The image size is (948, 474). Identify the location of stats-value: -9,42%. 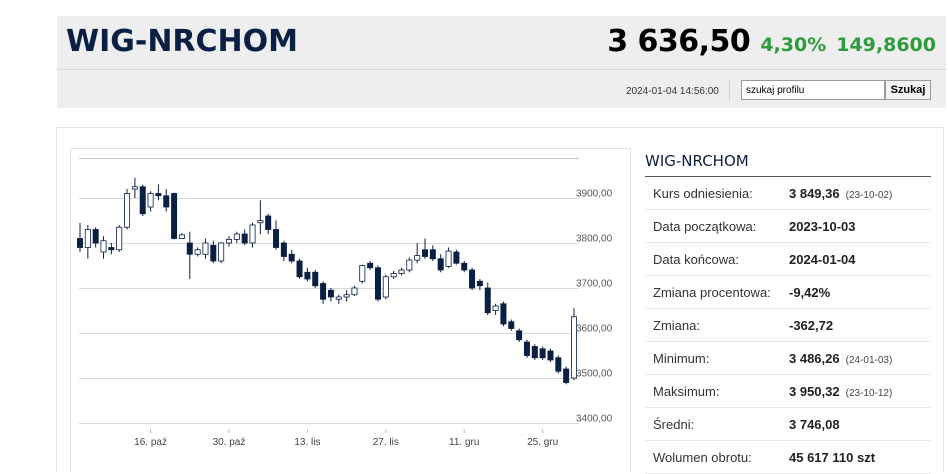
(810, 292).